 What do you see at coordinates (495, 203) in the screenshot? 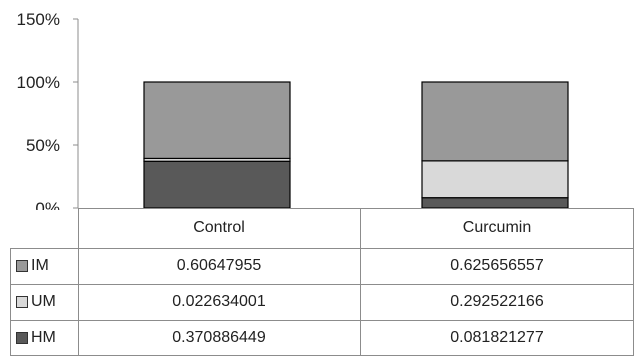
I see `bar-segment-hm-curcumin` at bounding box center [495, 203].